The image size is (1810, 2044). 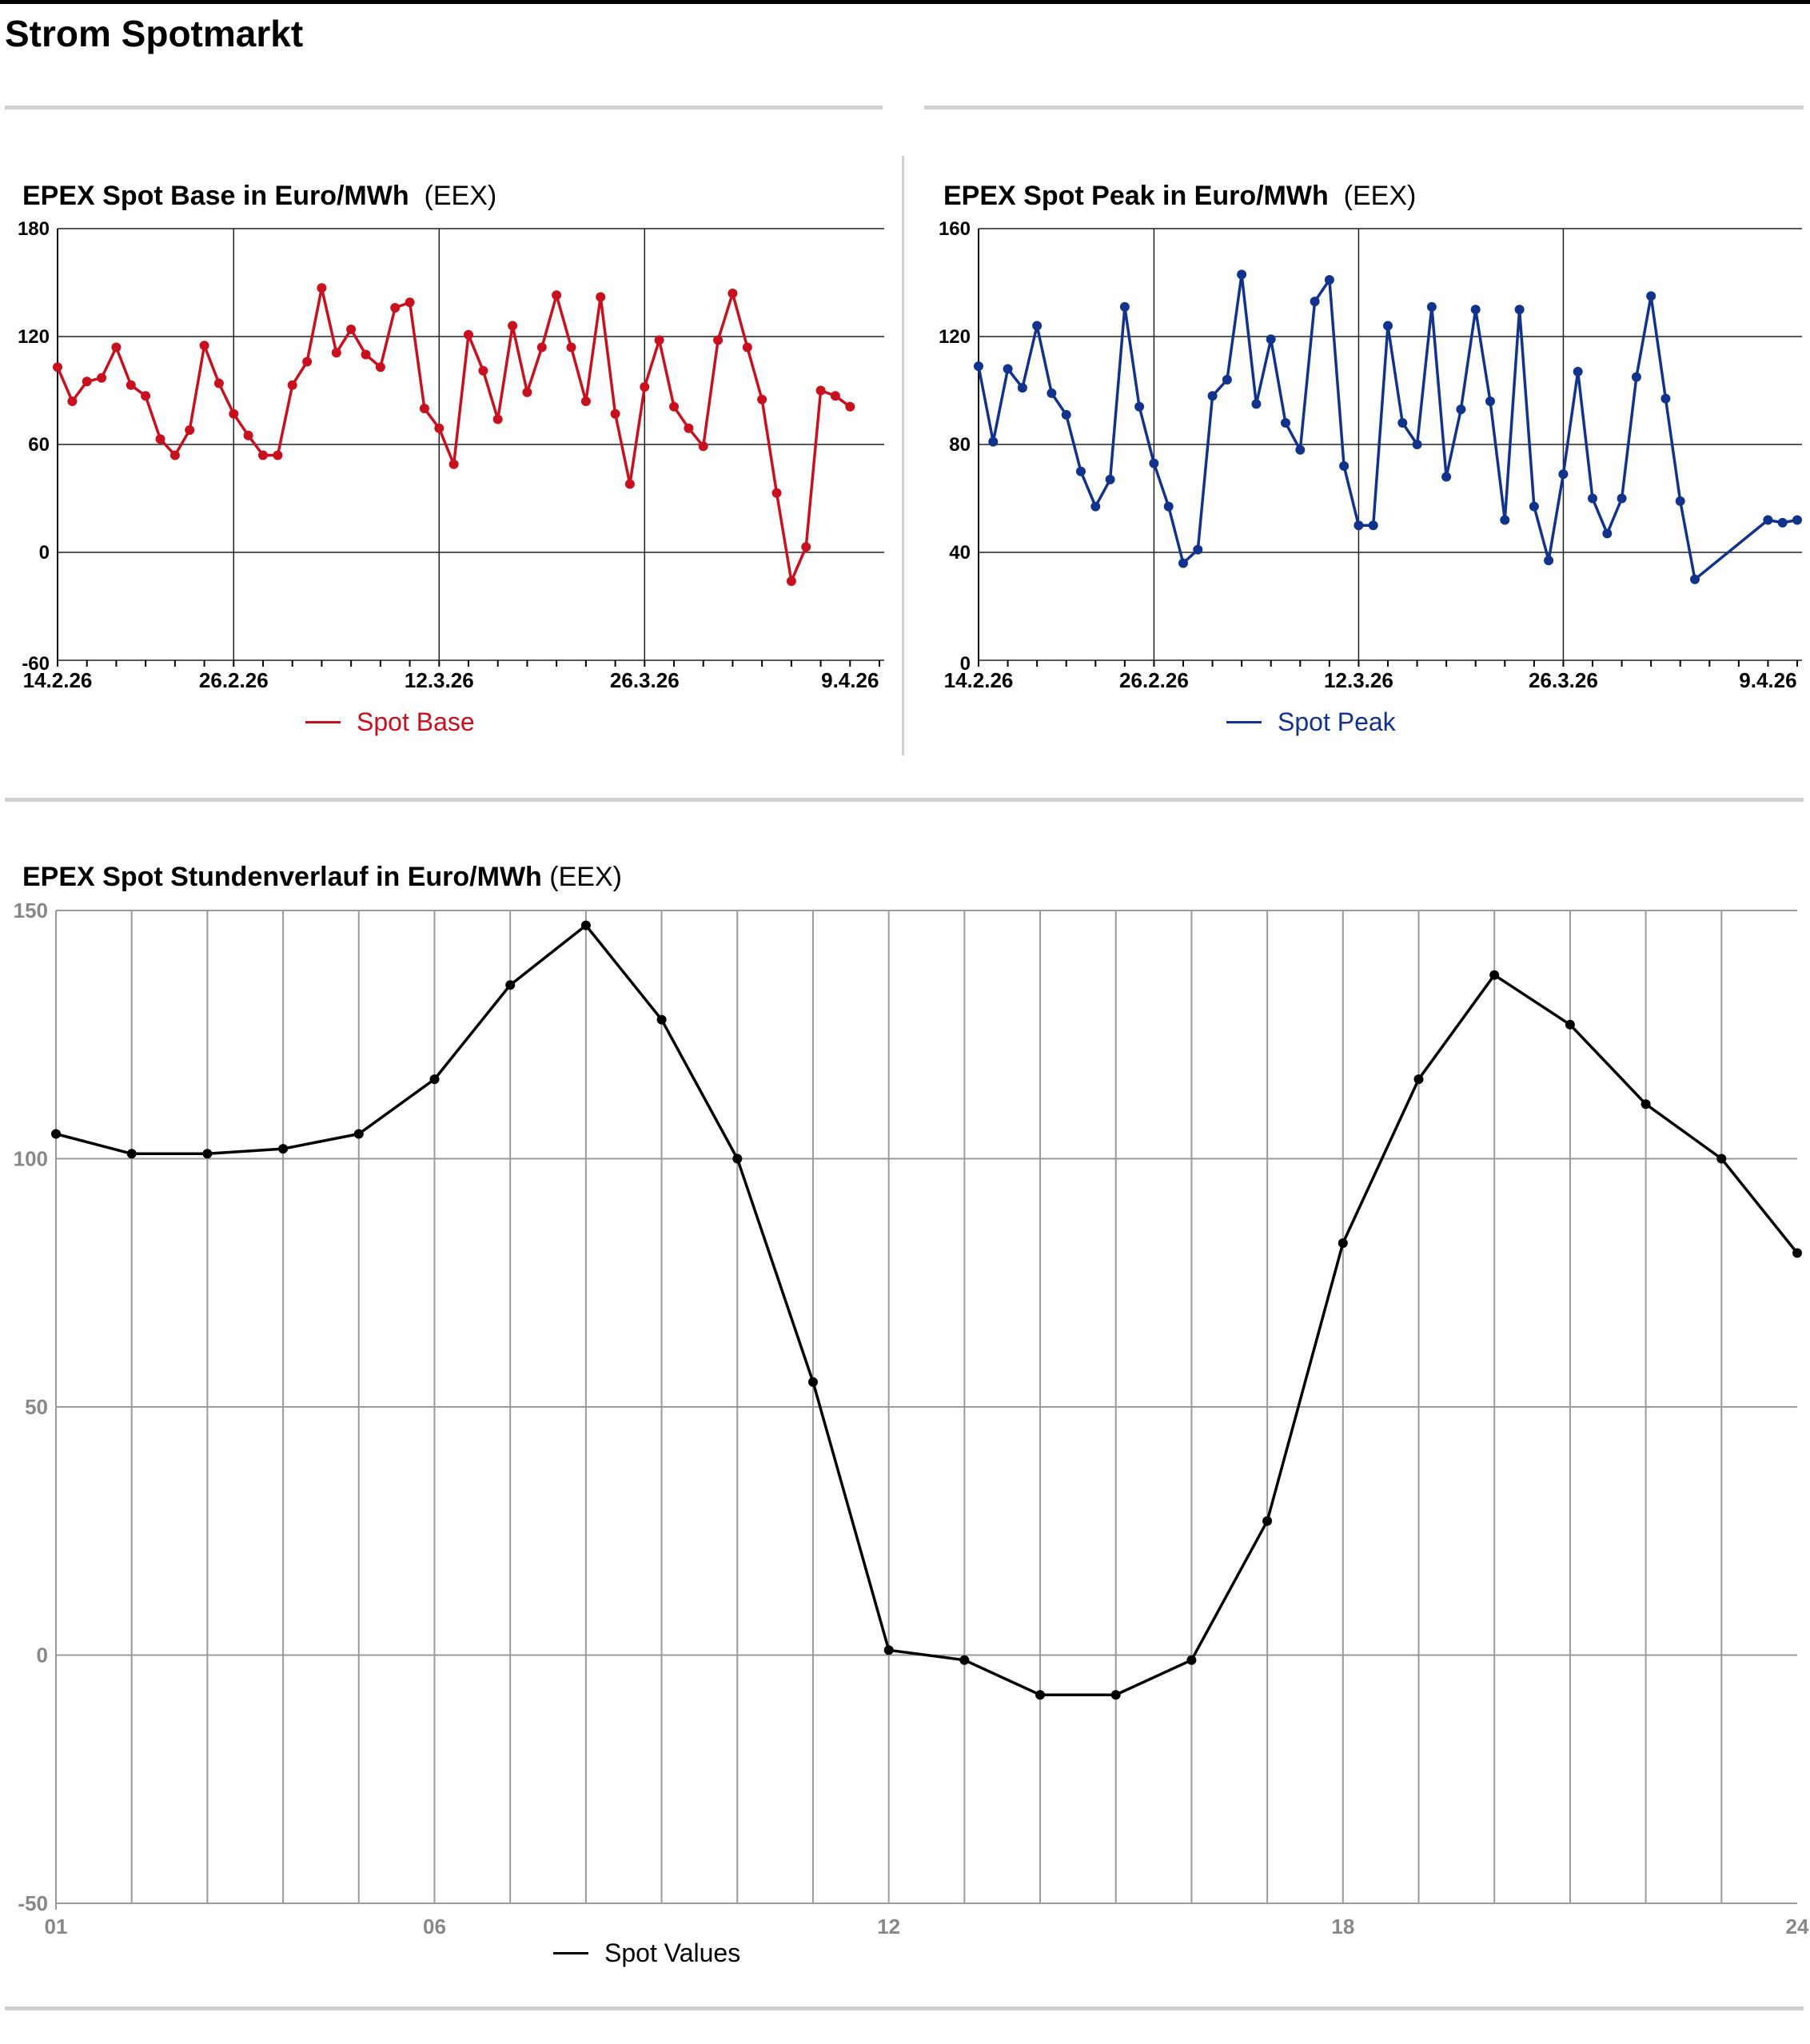 What do you see at coordinates (460, 196) in the screenshot?
I see `base-chart-source: (EEX)` at bounding box center [460, 196].